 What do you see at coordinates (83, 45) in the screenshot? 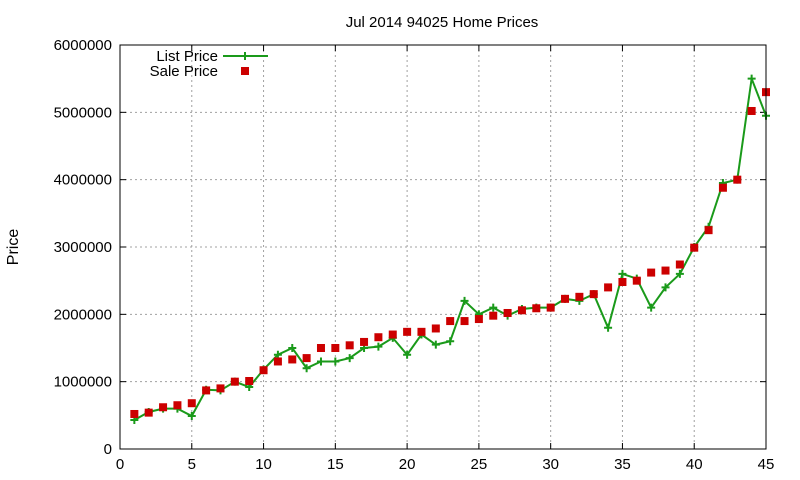
I see `y-tick-label: 6000000` at bounding box center [83, 45].